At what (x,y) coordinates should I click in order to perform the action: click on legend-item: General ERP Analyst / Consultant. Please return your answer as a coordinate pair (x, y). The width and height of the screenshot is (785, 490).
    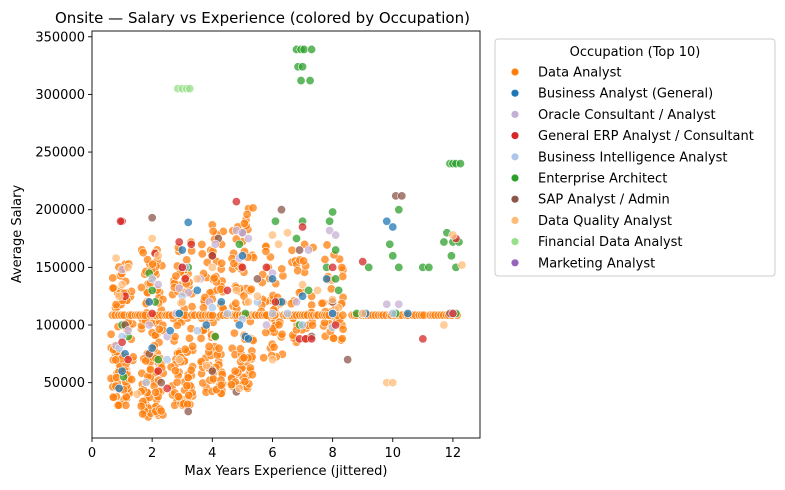
    Looking at the image, I should click on (632, 136).